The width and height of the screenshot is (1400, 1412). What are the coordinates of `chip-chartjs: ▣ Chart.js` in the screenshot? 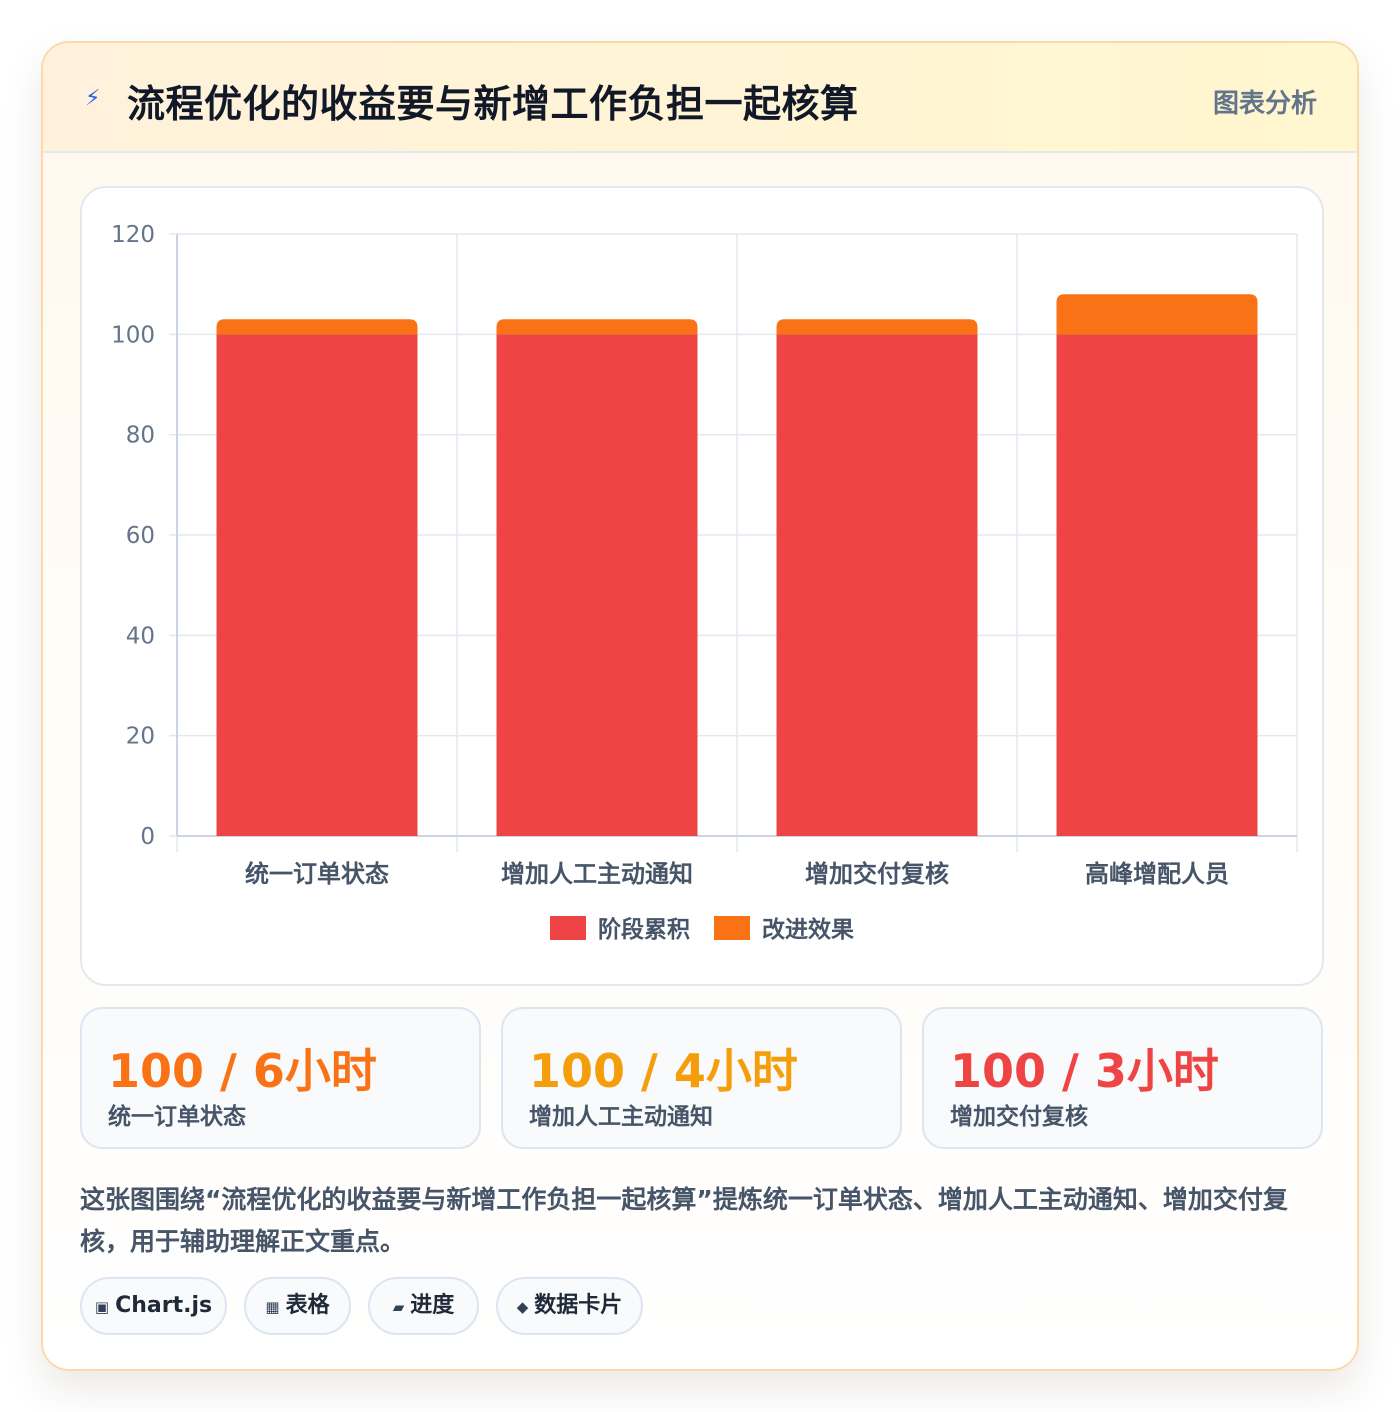 It's located at (153, 1306).